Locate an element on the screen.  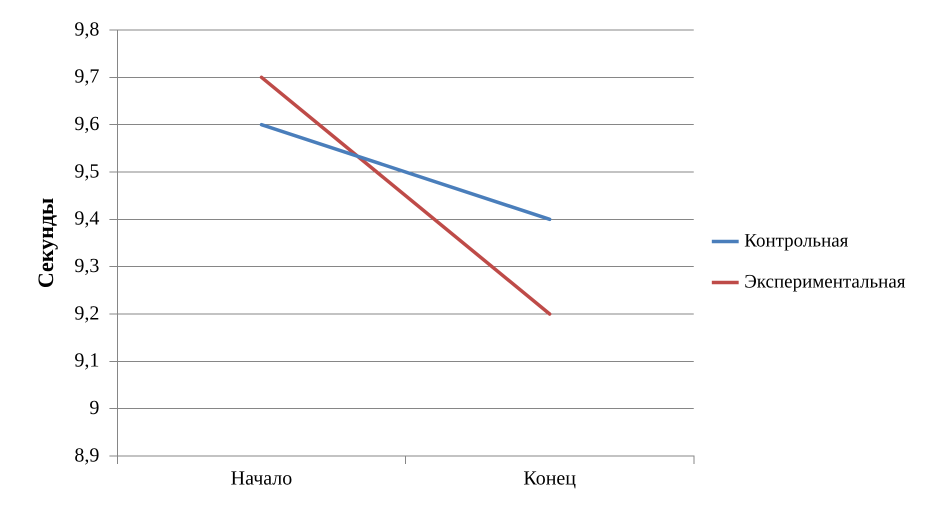
y-tick-label: 9,7 is located at coordinates (87, 77).